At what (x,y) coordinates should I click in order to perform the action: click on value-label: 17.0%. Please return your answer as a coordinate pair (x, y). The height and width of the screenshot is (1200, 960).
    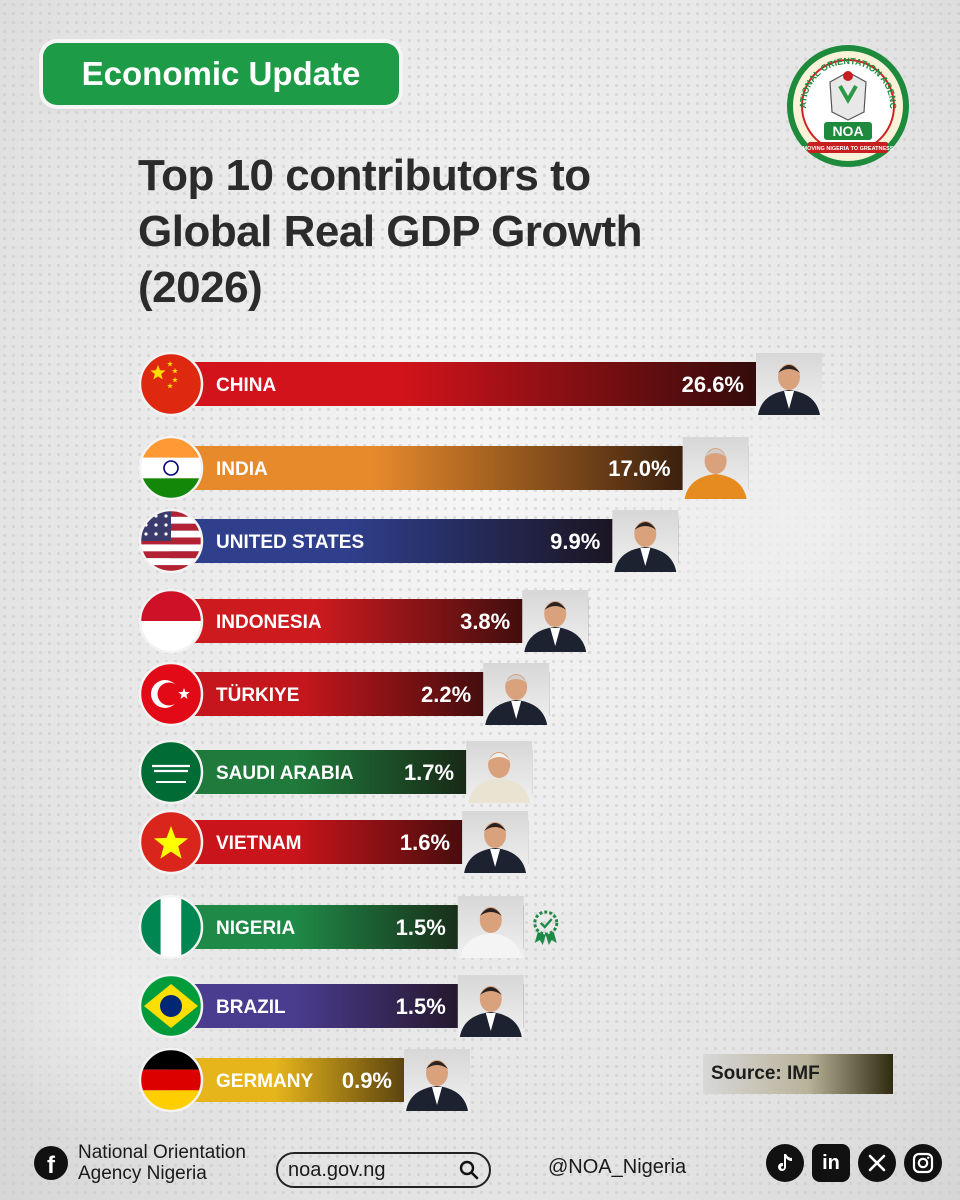
    Looking at the image, I should click on (639, 468).